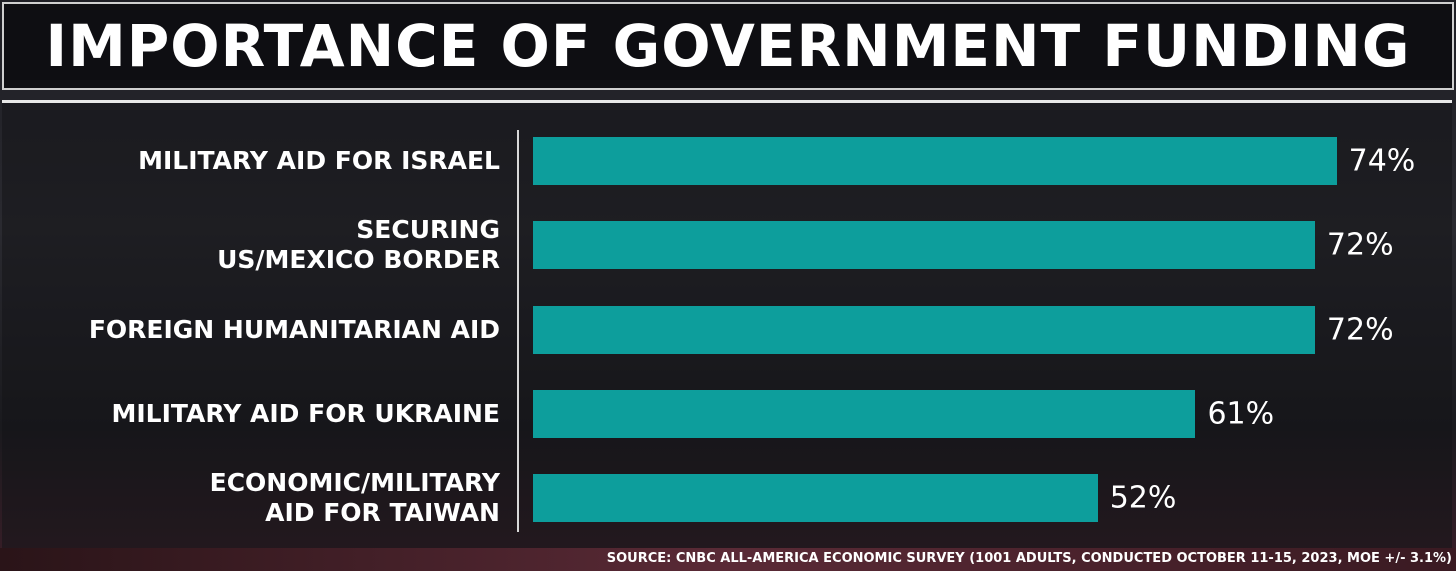 This screenshot has width=1456, height=571. Describe the element at coordinates (319, 160) in the screenshot. I see `category-label: MILITARY AID FOR ISRAEL` at that location.